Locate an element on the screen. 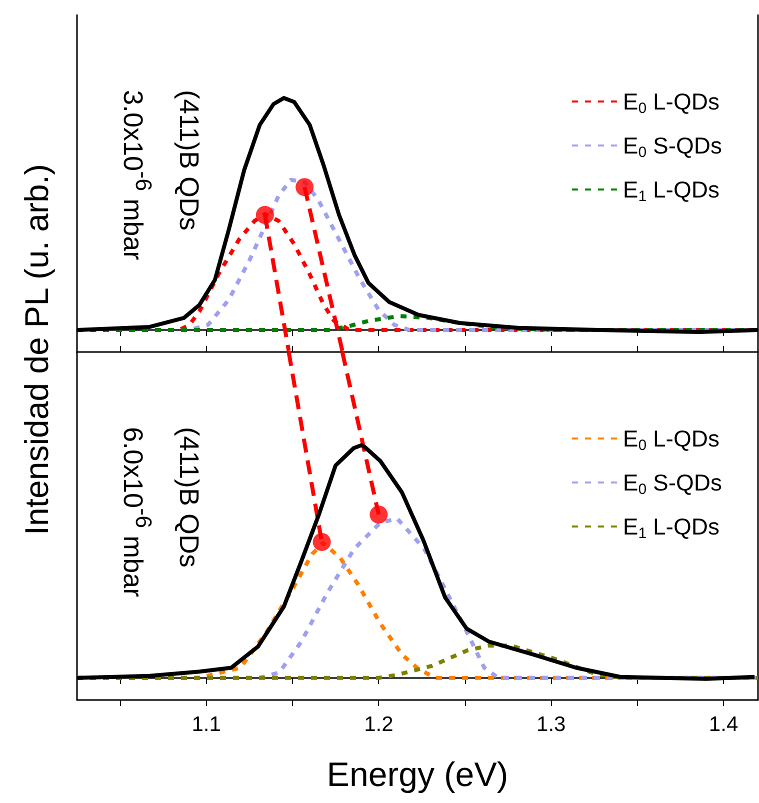 The image size is (759, 803). x-tick-label: 1.2 is located at coordinates (379, 724).